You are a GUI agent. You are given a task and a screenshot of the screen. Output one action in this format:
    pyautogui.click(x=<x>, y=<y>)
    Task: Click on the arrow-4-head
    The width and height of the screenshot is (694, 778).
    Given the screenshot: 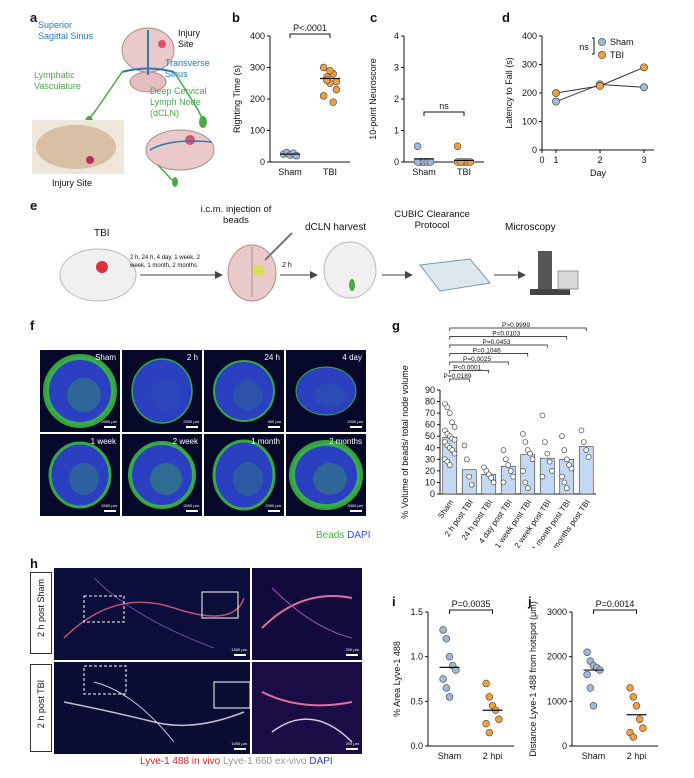 What is the action you would take?
    pyautogui.click(x=522, y=275)
    